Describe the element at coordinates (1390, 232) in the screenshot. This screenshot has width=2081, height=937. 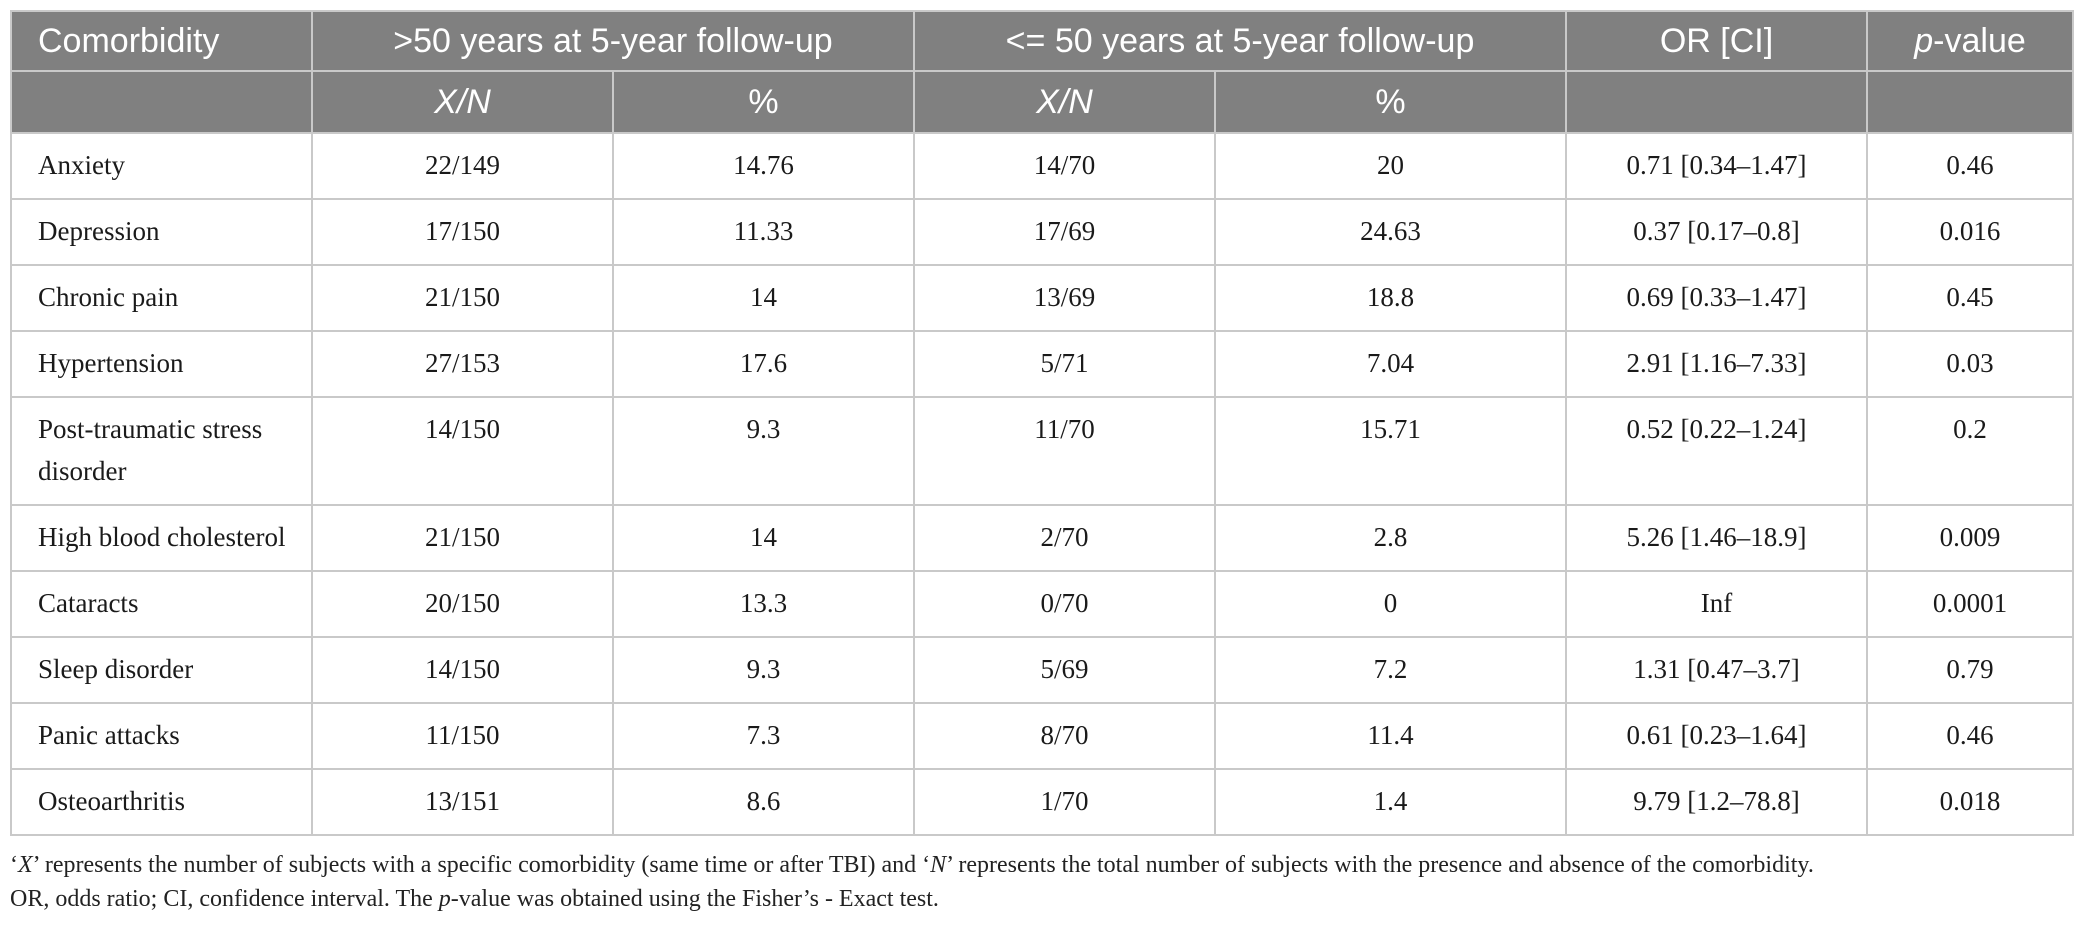
I see `cell-pct-under50: 24.63` at that location.